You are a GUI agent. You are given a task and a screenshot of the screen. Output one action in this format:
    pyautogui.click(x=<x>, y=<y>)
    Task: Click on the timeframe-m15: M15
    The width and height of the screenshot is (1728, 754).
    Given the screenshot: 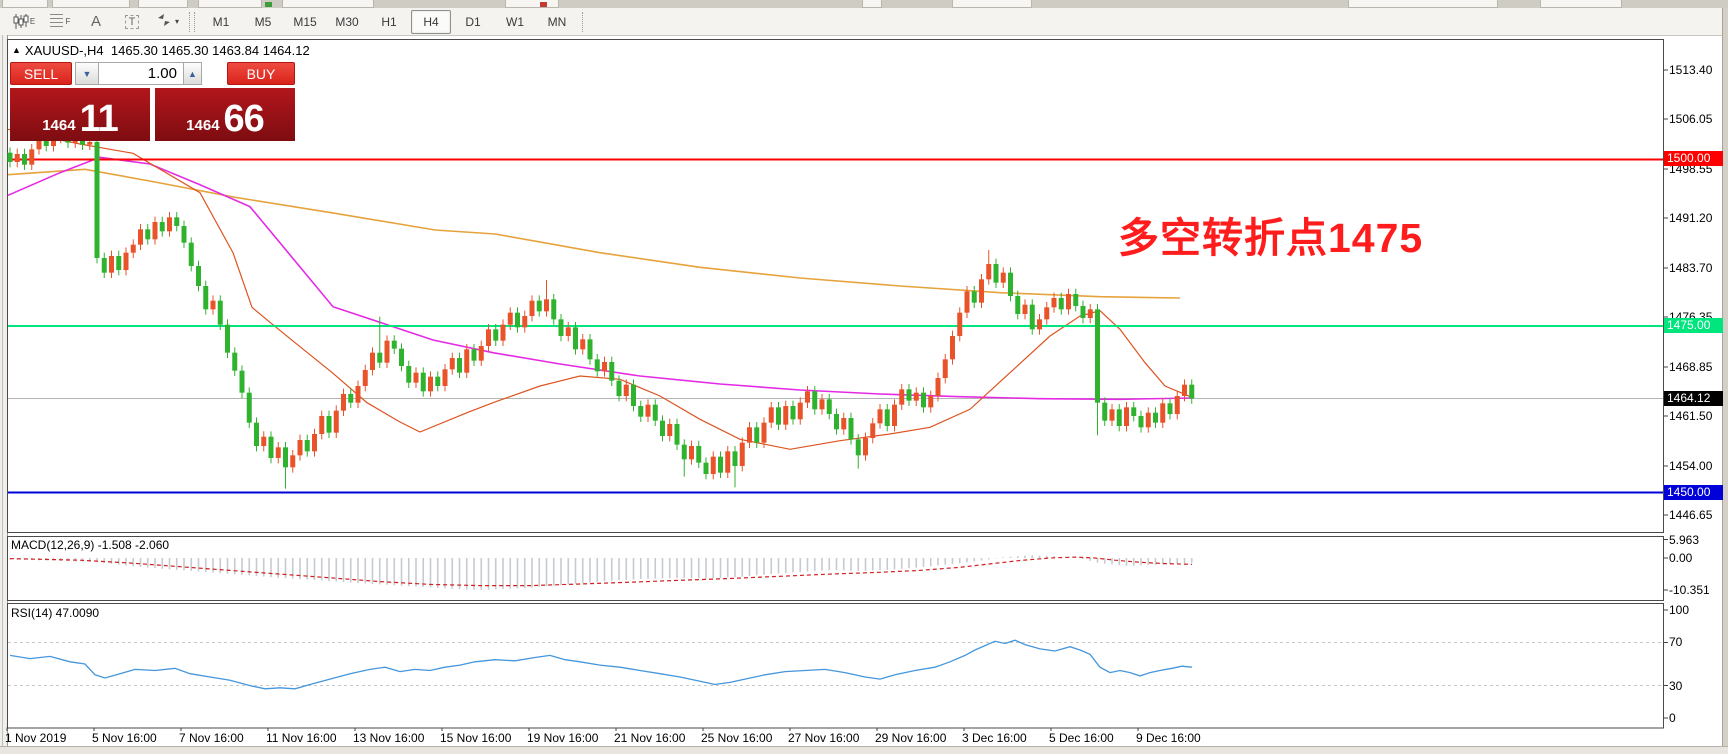 What is the action you would take?
    pyautogui.click(x=305, y=21)
    